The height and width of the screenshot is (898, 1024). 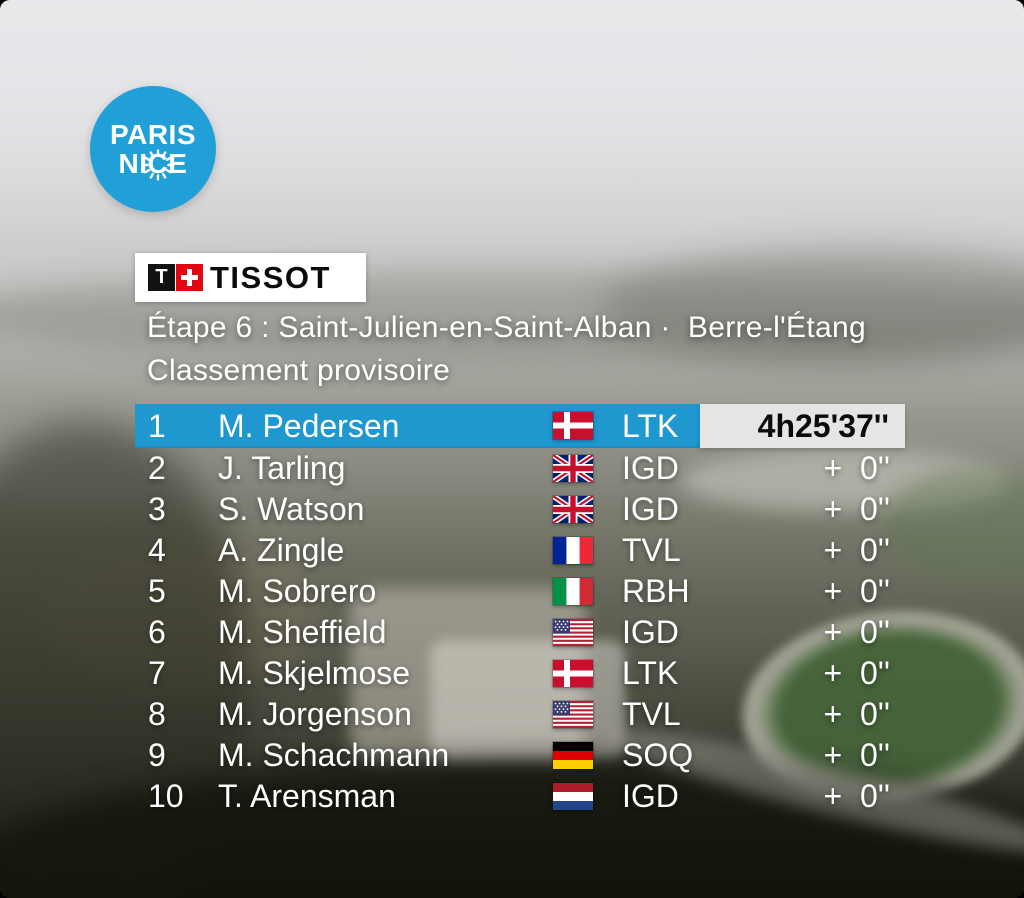 I want to click on rank: 9, so click(x=157, y=755).